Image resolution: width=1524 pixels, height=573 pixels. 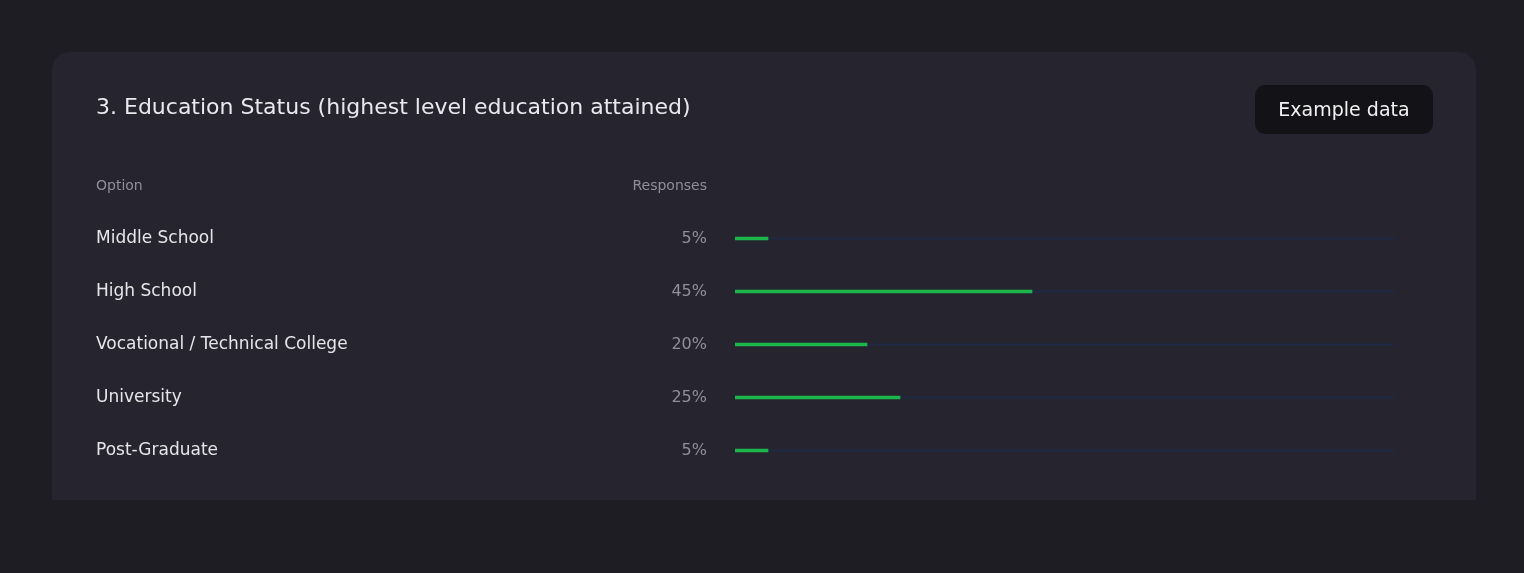 I want to click on y-tick-label: Middle School, so click(x=155, y=236).